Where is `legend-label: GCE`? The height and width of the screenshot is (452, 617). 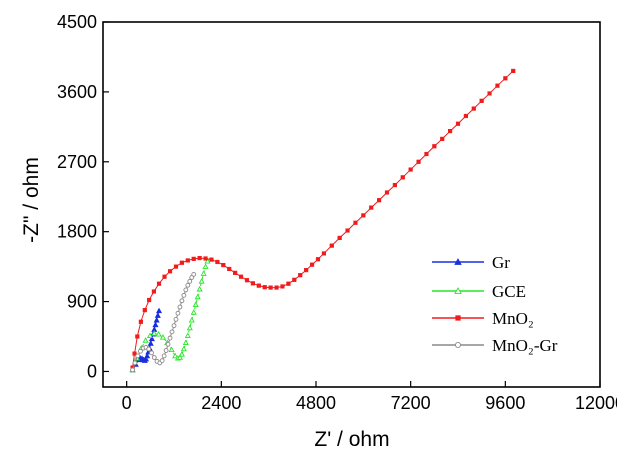
legend-label: GCE is located at coordinates (509, 291).